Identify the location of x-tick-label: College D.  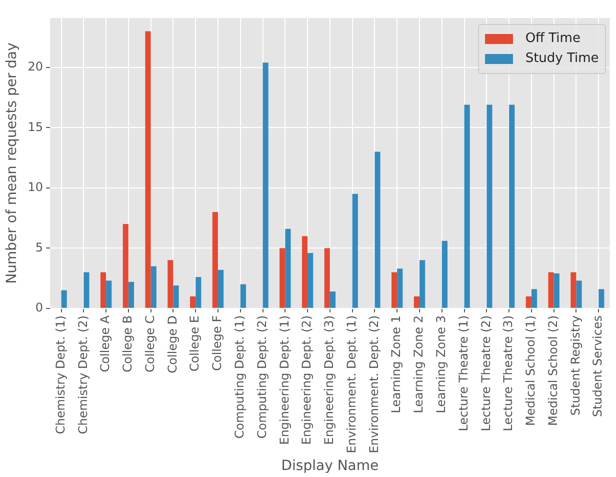
(172, 344).